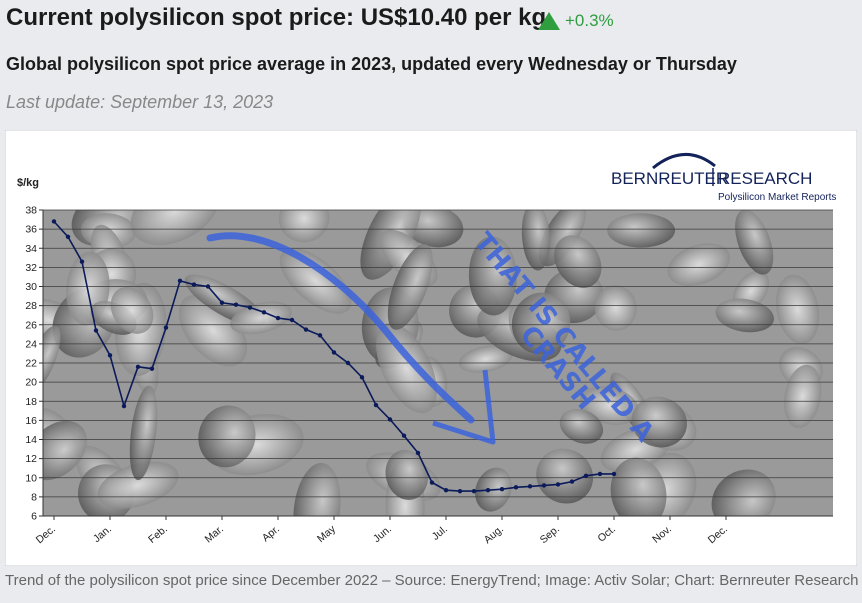  I want to click on last-update: Last update: September 13, 2023, so click(140, 102).